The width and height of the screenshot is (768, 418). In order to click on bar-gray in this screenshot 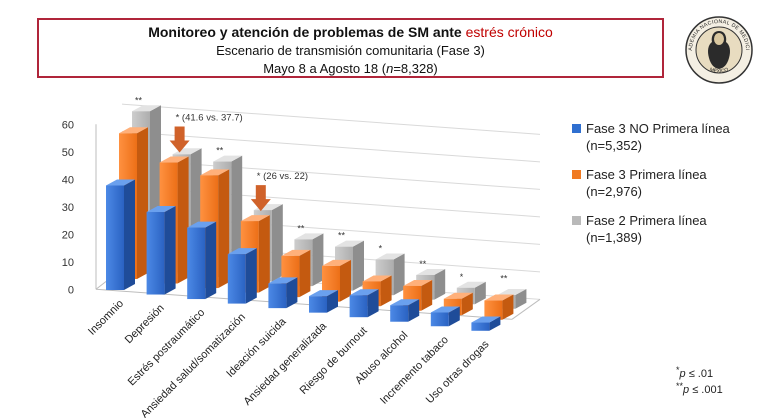, I will do `click(471, 293)`.